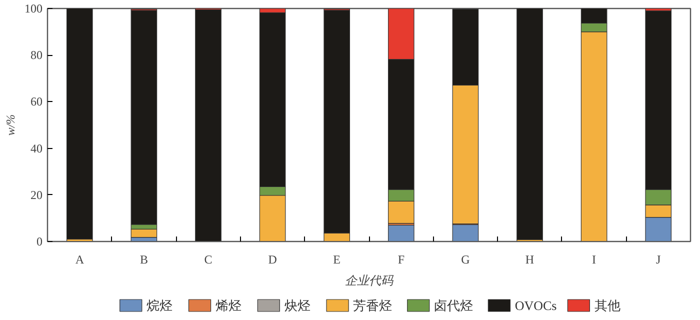 Image resolution: width=700 pixels, height=320 pixels. I want to click on y-tick-label: 0, so click(39, 241).